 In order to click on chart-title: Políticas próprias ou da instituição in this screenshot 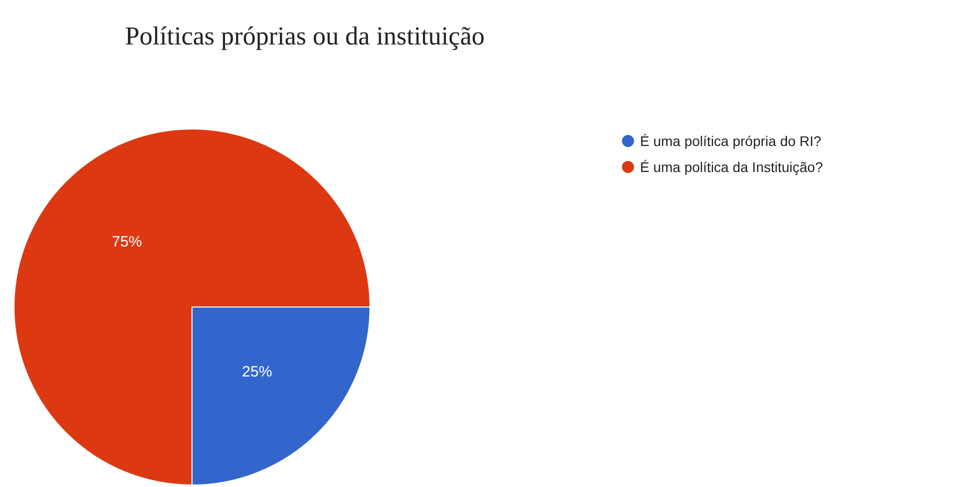, I will do `click(305, 36)`.